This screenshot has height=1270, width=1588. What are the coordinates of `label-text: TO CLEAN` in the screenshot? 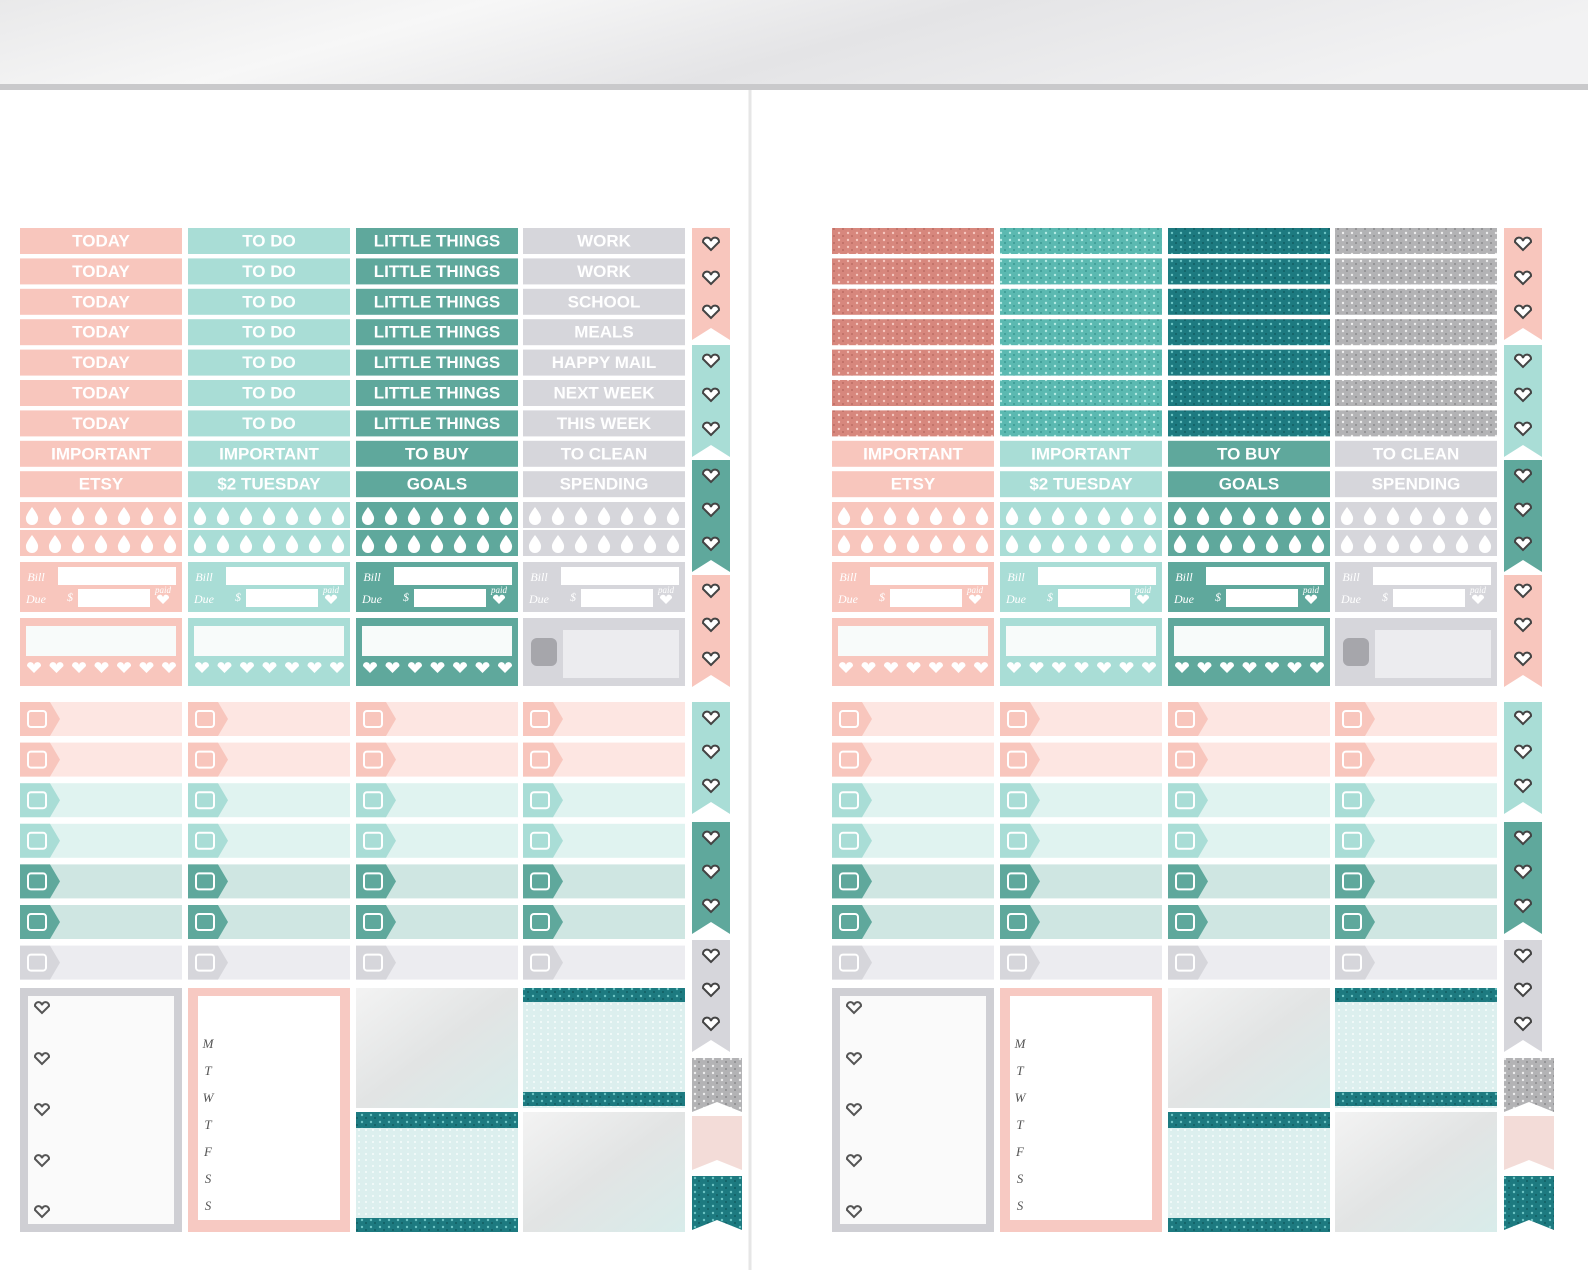 It's located at (1416, 453).